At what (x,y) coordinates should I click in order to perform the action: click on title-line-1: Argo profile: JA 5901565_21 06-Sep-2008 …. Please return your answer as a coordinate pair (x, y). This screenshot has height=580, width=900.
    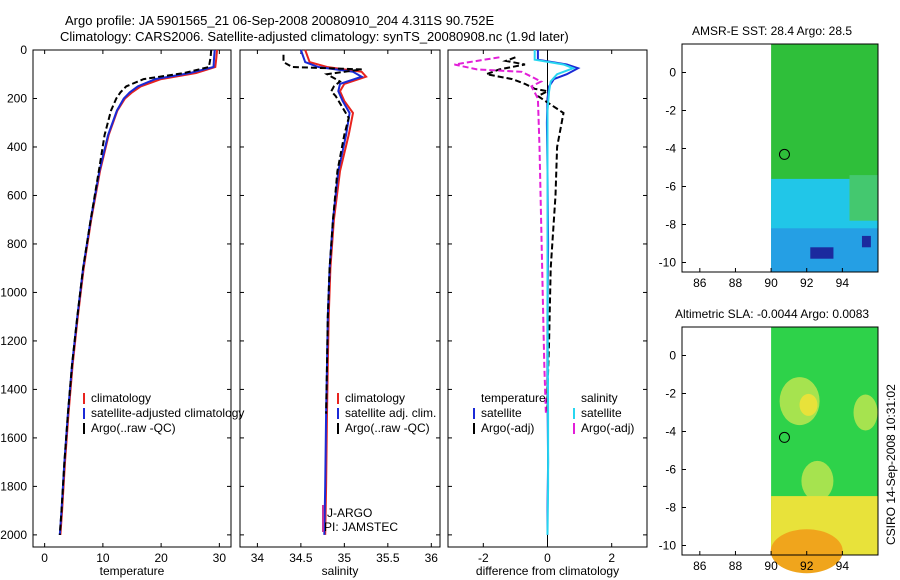
    Looking at the image, I should click on (280, 20).